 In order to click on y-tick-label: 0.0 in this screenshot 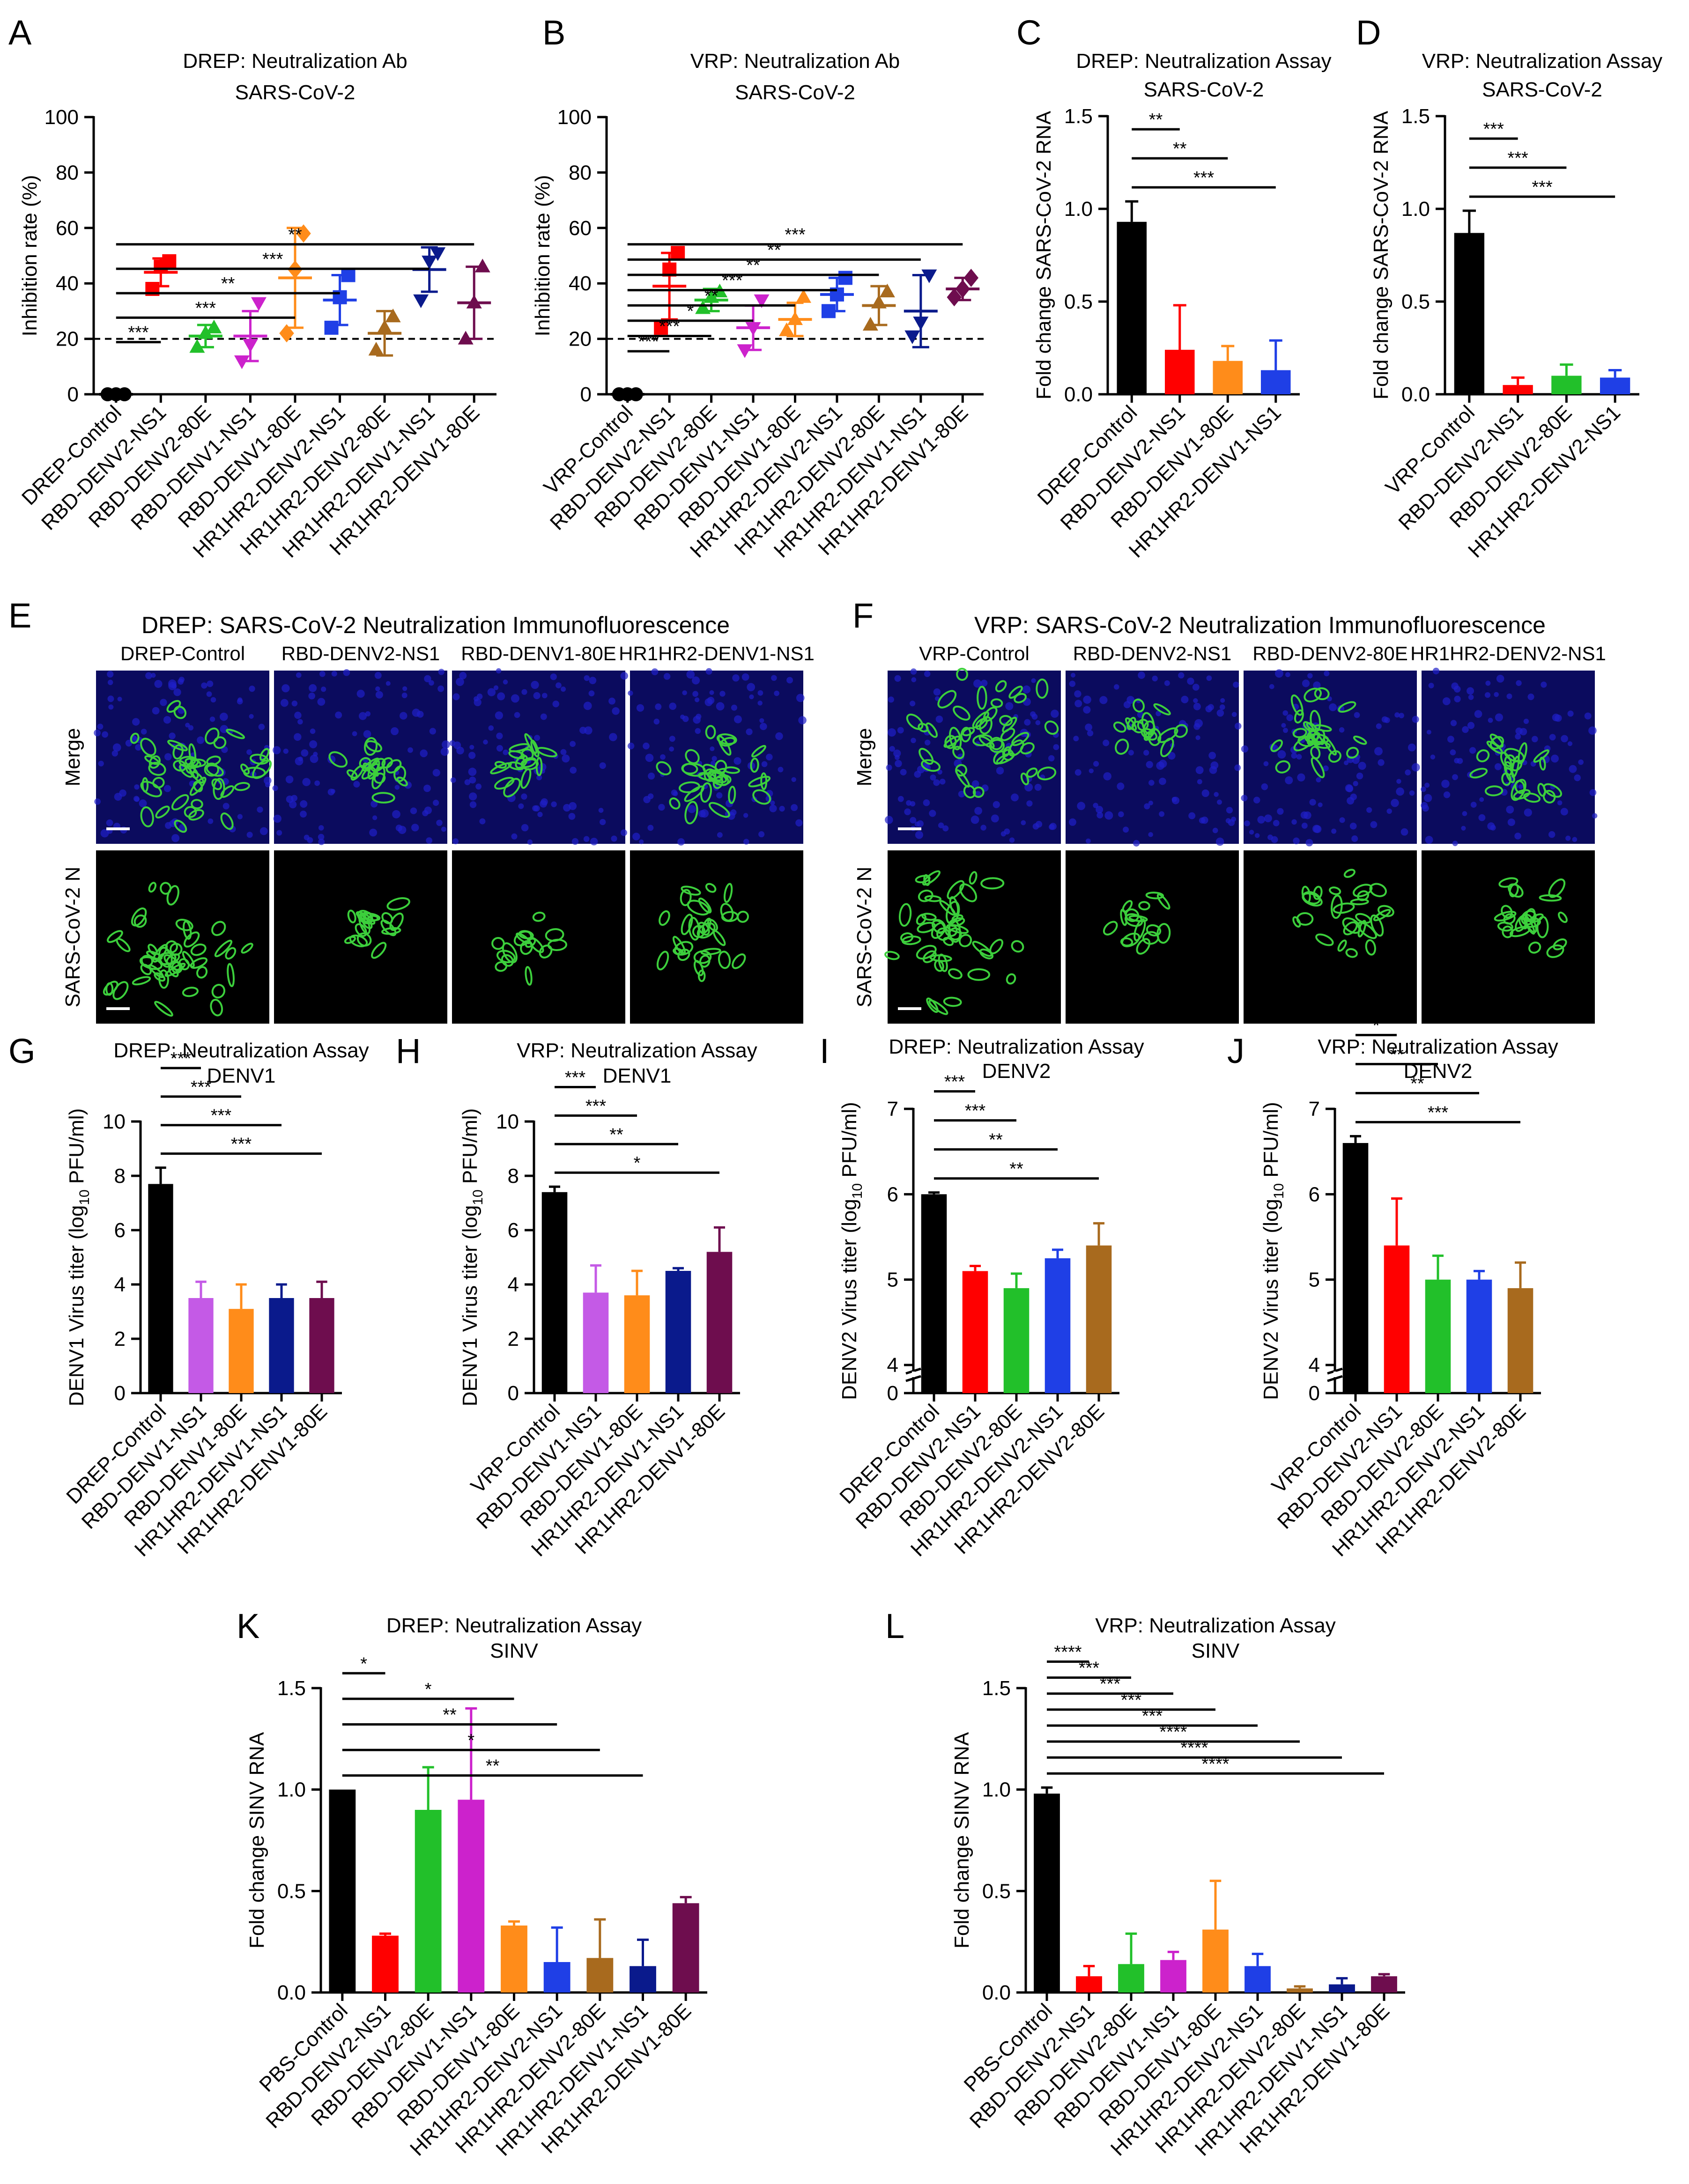, I will do `click(1078, 394)`.